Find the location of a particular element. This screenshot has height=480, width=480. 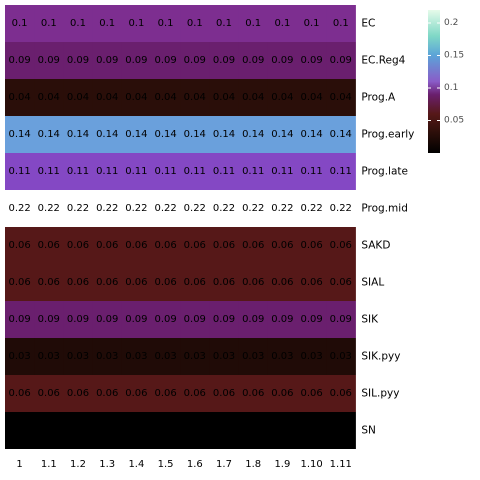

row-label: Prog.early is located at coordinates (387, 135).